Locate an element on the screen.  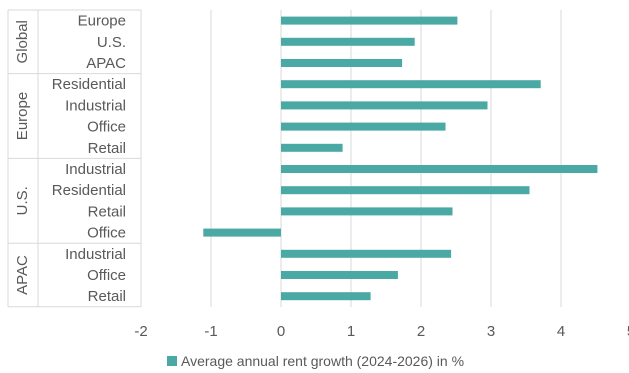
x-tick-label: -1 is located at coordinates (210, 331).